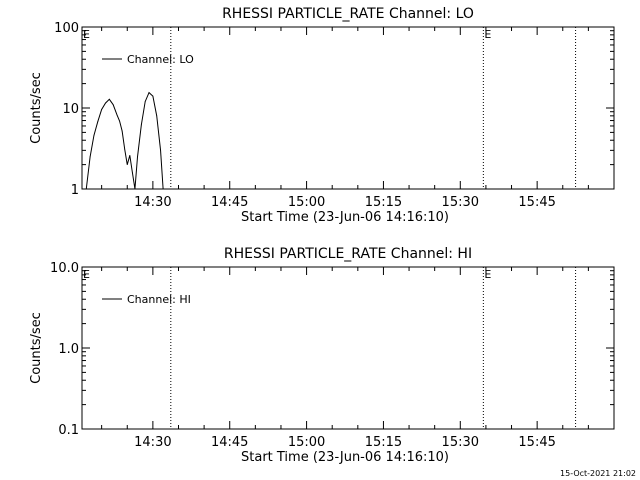  What do you see at coordinates (68, 349) in the screenshot?
I see `y-tick-label: 1.0` at bounding box center [68, 349].